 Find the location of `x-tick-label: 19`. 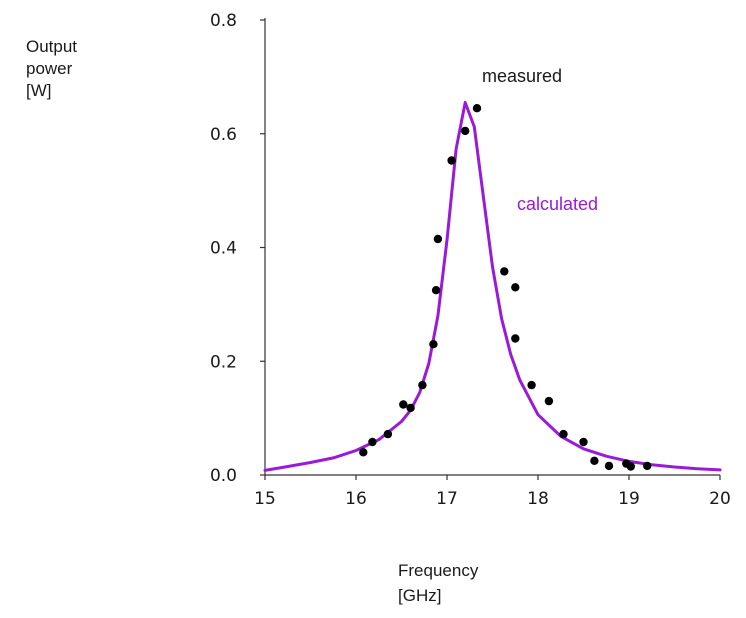

x-tick-label: 19 is located at coordinates (629, 499).